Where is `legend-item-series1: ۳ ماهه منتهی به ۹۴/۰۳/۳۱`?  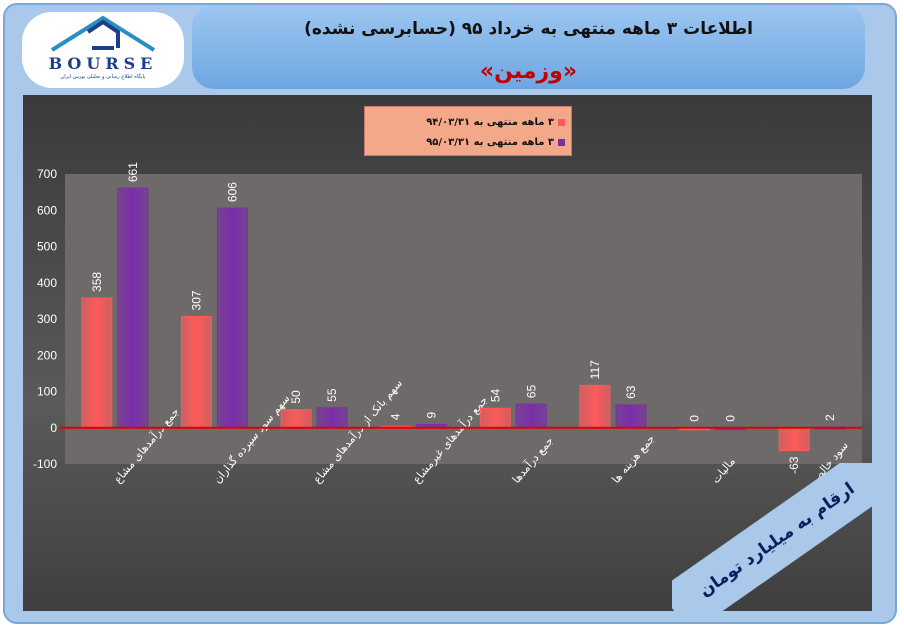 legend-item-series1: ۳ ماهه منتهی به ۹۴/۰۳/۳۱ is located at coordinates (495, 122).